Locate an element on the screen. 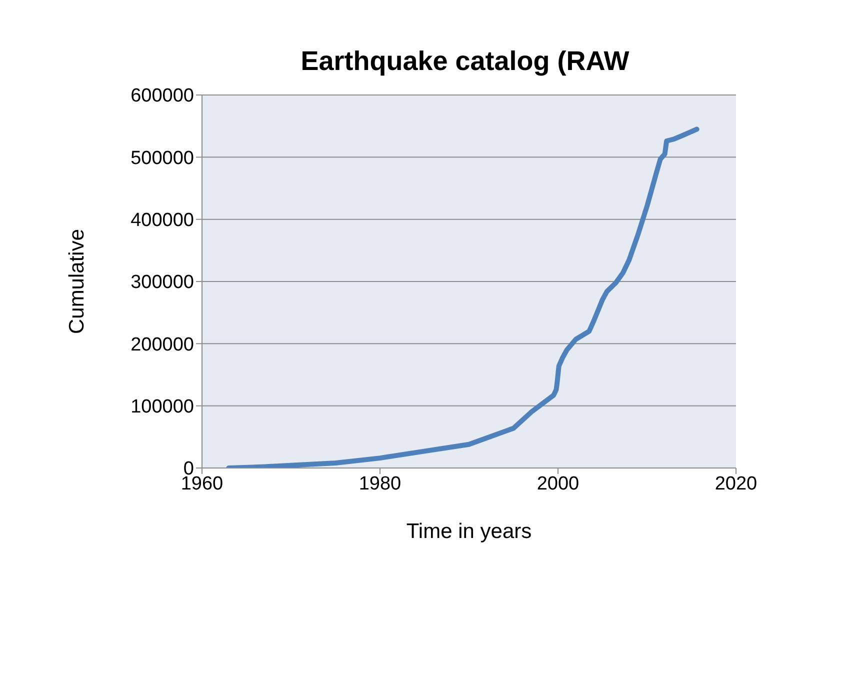 This screenshot has width=866, height=674. x-tick-label: 2020 is located at coordinates (736, 483).